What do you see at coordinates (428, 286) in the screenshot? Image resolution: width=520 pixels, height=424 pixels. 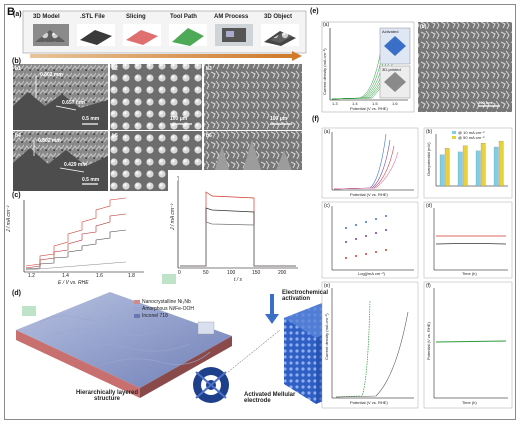 I see `f-sub-f: (f)` at bounding box center [428, 286].